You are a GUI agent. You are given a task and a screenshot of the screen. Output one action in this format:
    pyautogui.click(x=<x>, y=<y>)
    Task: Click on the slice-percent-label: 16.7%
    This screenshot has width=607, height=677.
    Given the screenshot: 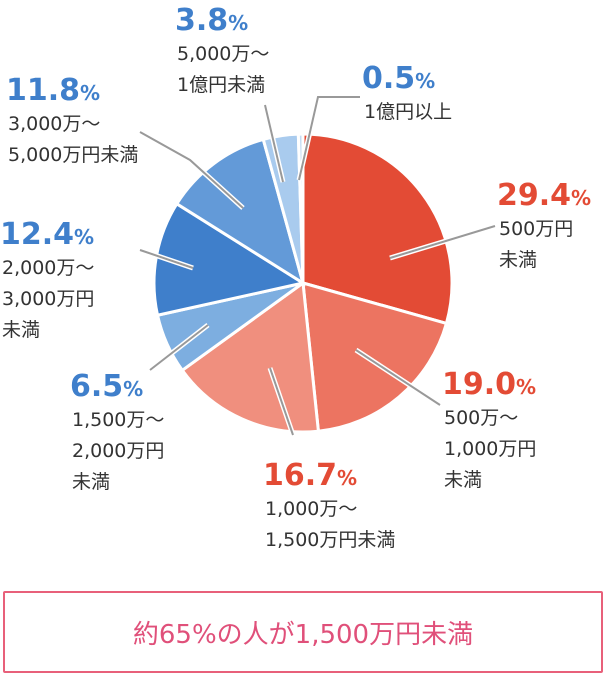 What is the action you would take?
    pyautogui.click(x=310, y=475)
    